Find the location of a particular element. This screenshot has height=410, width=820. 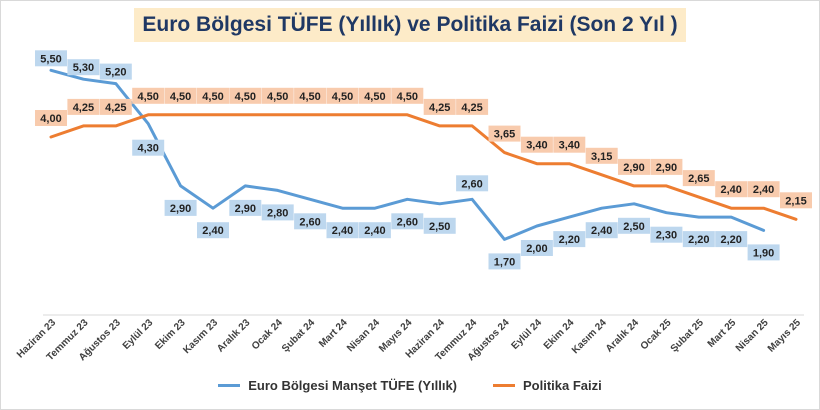

data-label-s0-1: 5,30 is located at coordinates (83, 68).